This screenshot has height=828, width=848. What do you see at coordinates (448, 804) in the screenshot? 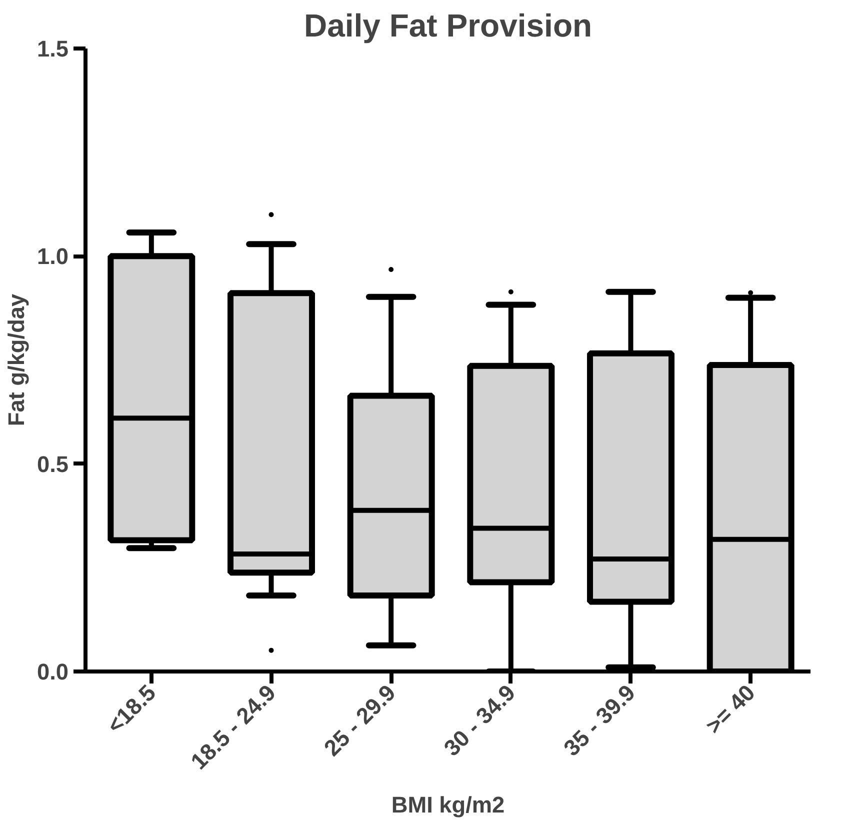
I see `x-axis-title: BMI kg/m2` at bounding box center [448, 804].